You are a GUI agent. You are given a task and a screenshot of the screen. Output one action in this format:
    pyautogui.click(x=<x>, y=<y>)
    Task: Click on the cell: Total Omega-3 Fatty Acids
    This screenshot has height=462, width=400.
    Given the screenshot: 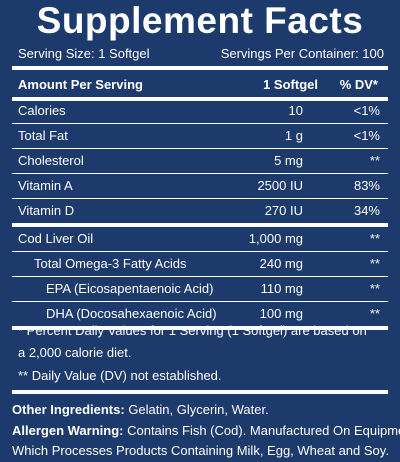 What is the action you would take?
    pyautogui.click(x=110, y=263)
    